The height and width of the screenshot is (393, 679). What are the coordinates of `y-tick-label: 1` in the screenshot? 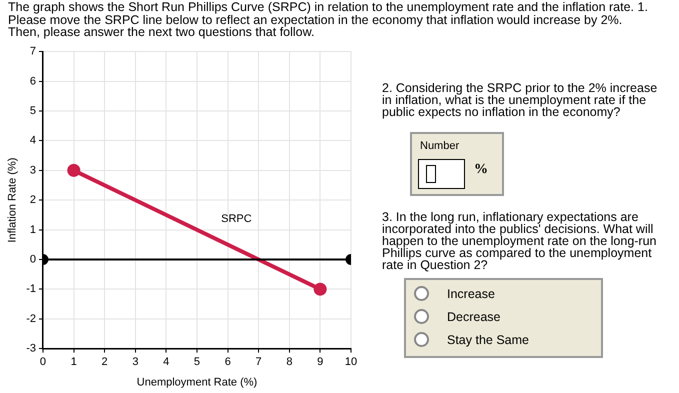 It's located at (33, 230).